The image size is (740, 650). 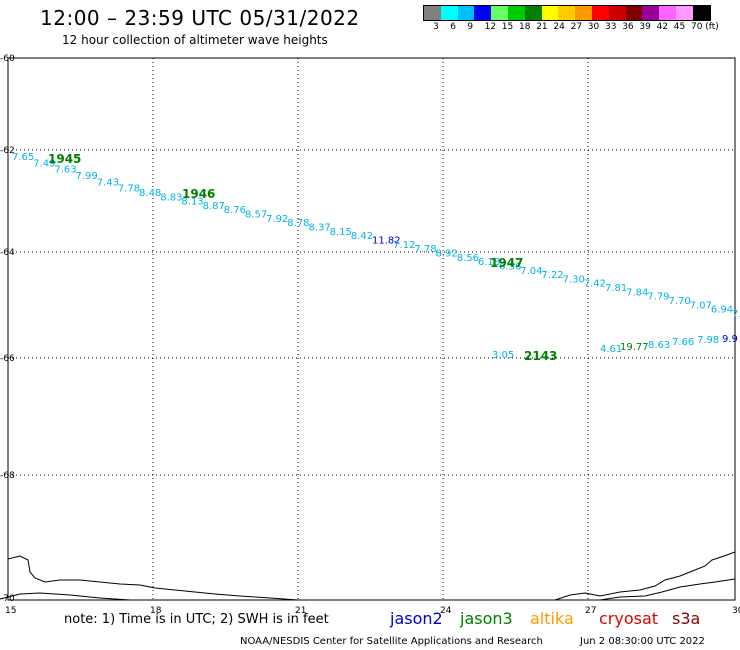 What do you see at coordinates (708, 340) in the screenshot?
I see `wave-height-value: 7.98` at bounding box center [708, 340].